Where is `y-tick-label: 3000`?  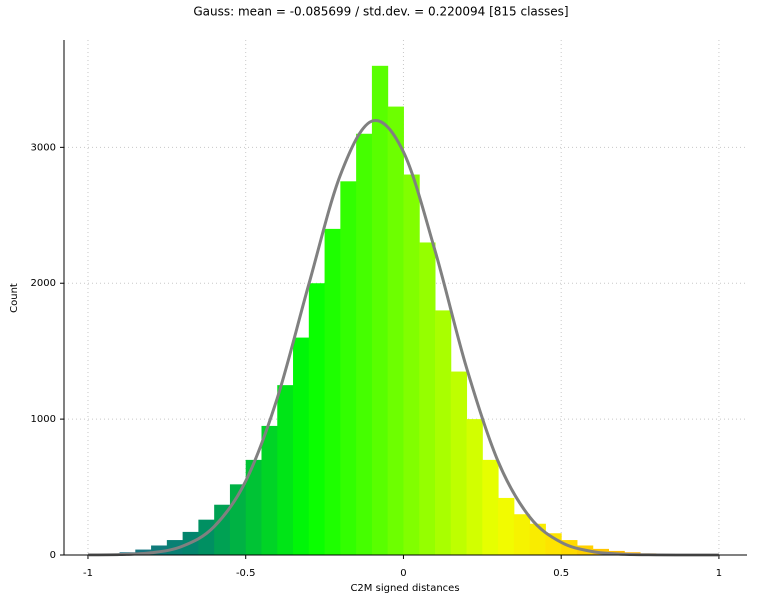 y-tick-label: 3000 is located at coordinates (43, 147).